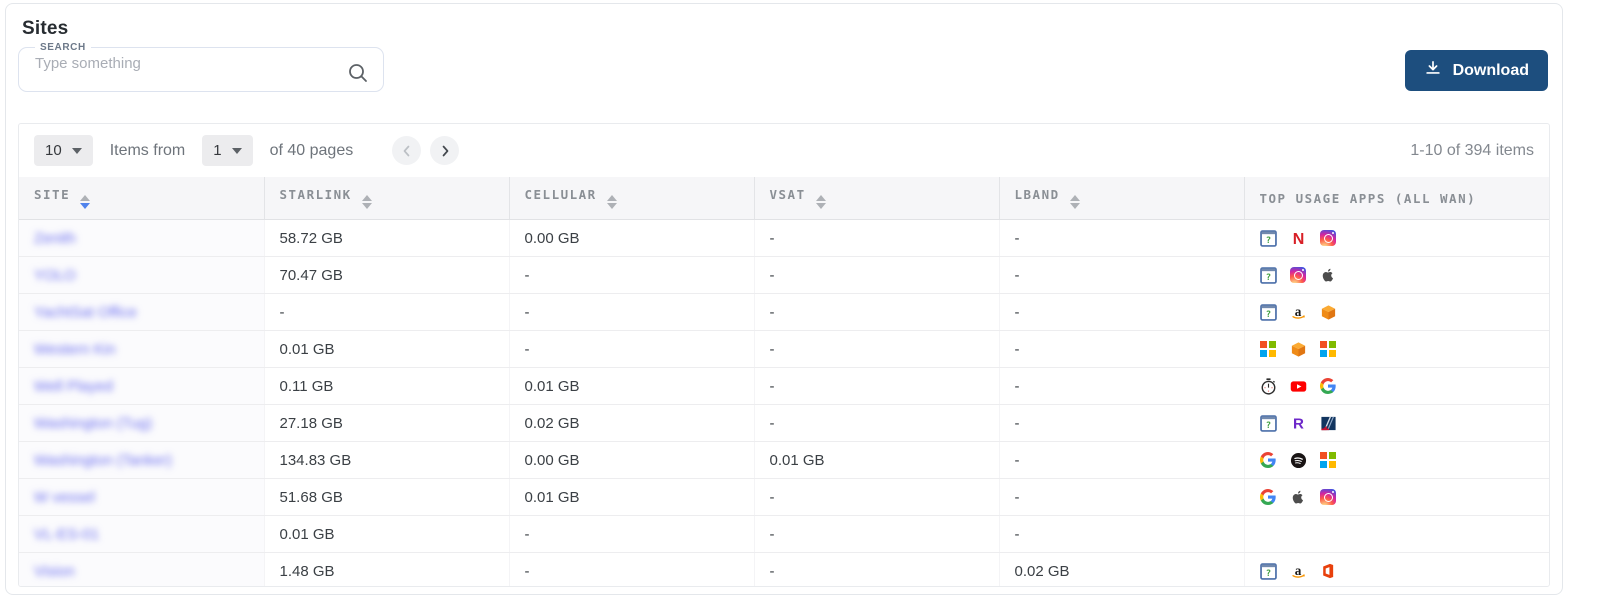 This screenshot has width=1605, height=608. I want to click on roblox-icon: R, so click(1298, 423).